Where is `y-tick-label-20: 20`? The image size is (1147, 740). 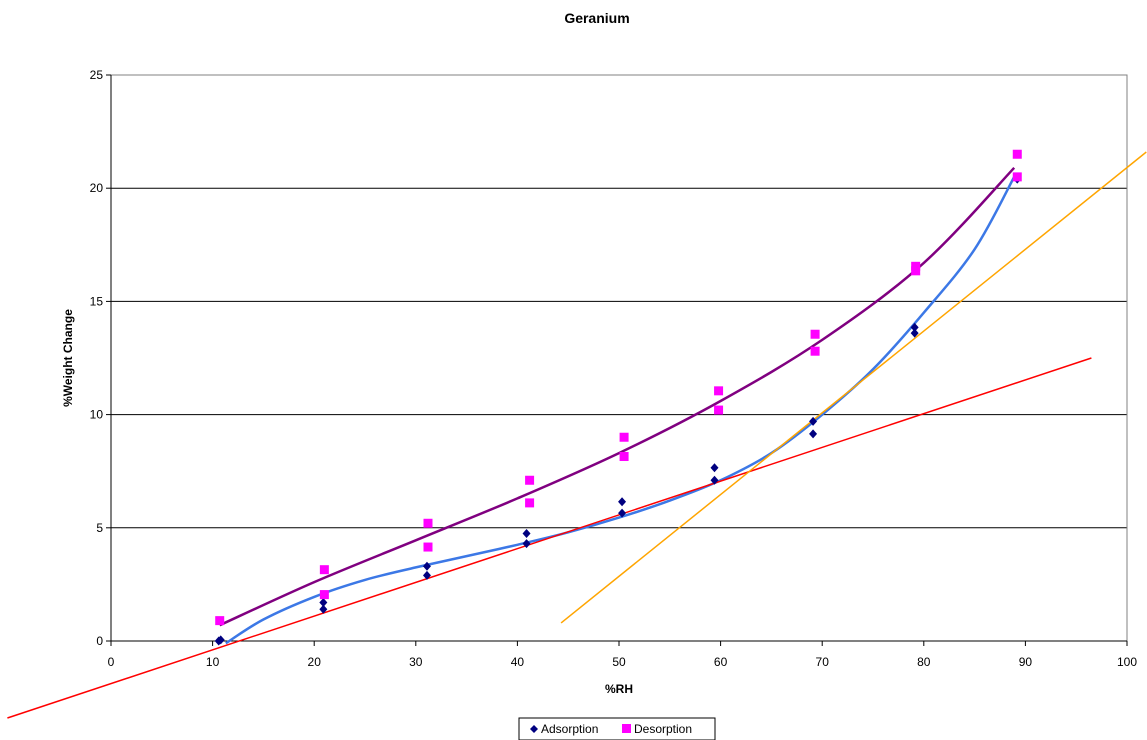 y-tick-label-20: 20 is located at coordinates (97, 188).